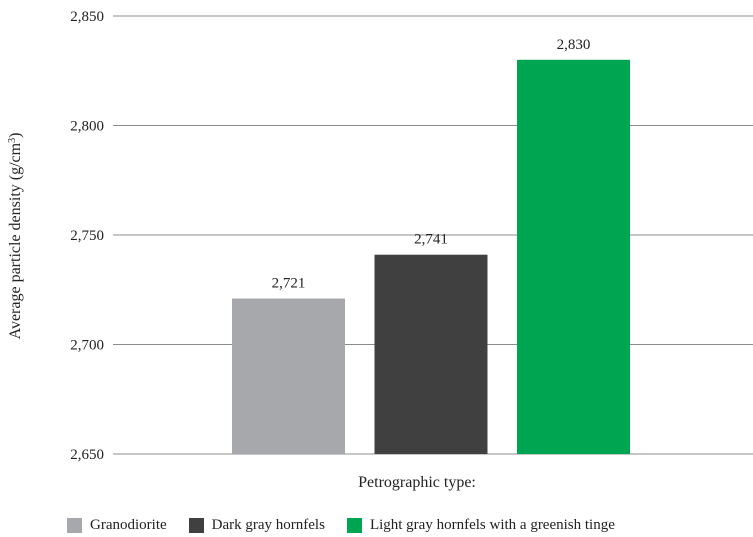 The height and width of the screenshot is (537, 753). I want to click on y-tick-label: 2,750, so click(87, 236).